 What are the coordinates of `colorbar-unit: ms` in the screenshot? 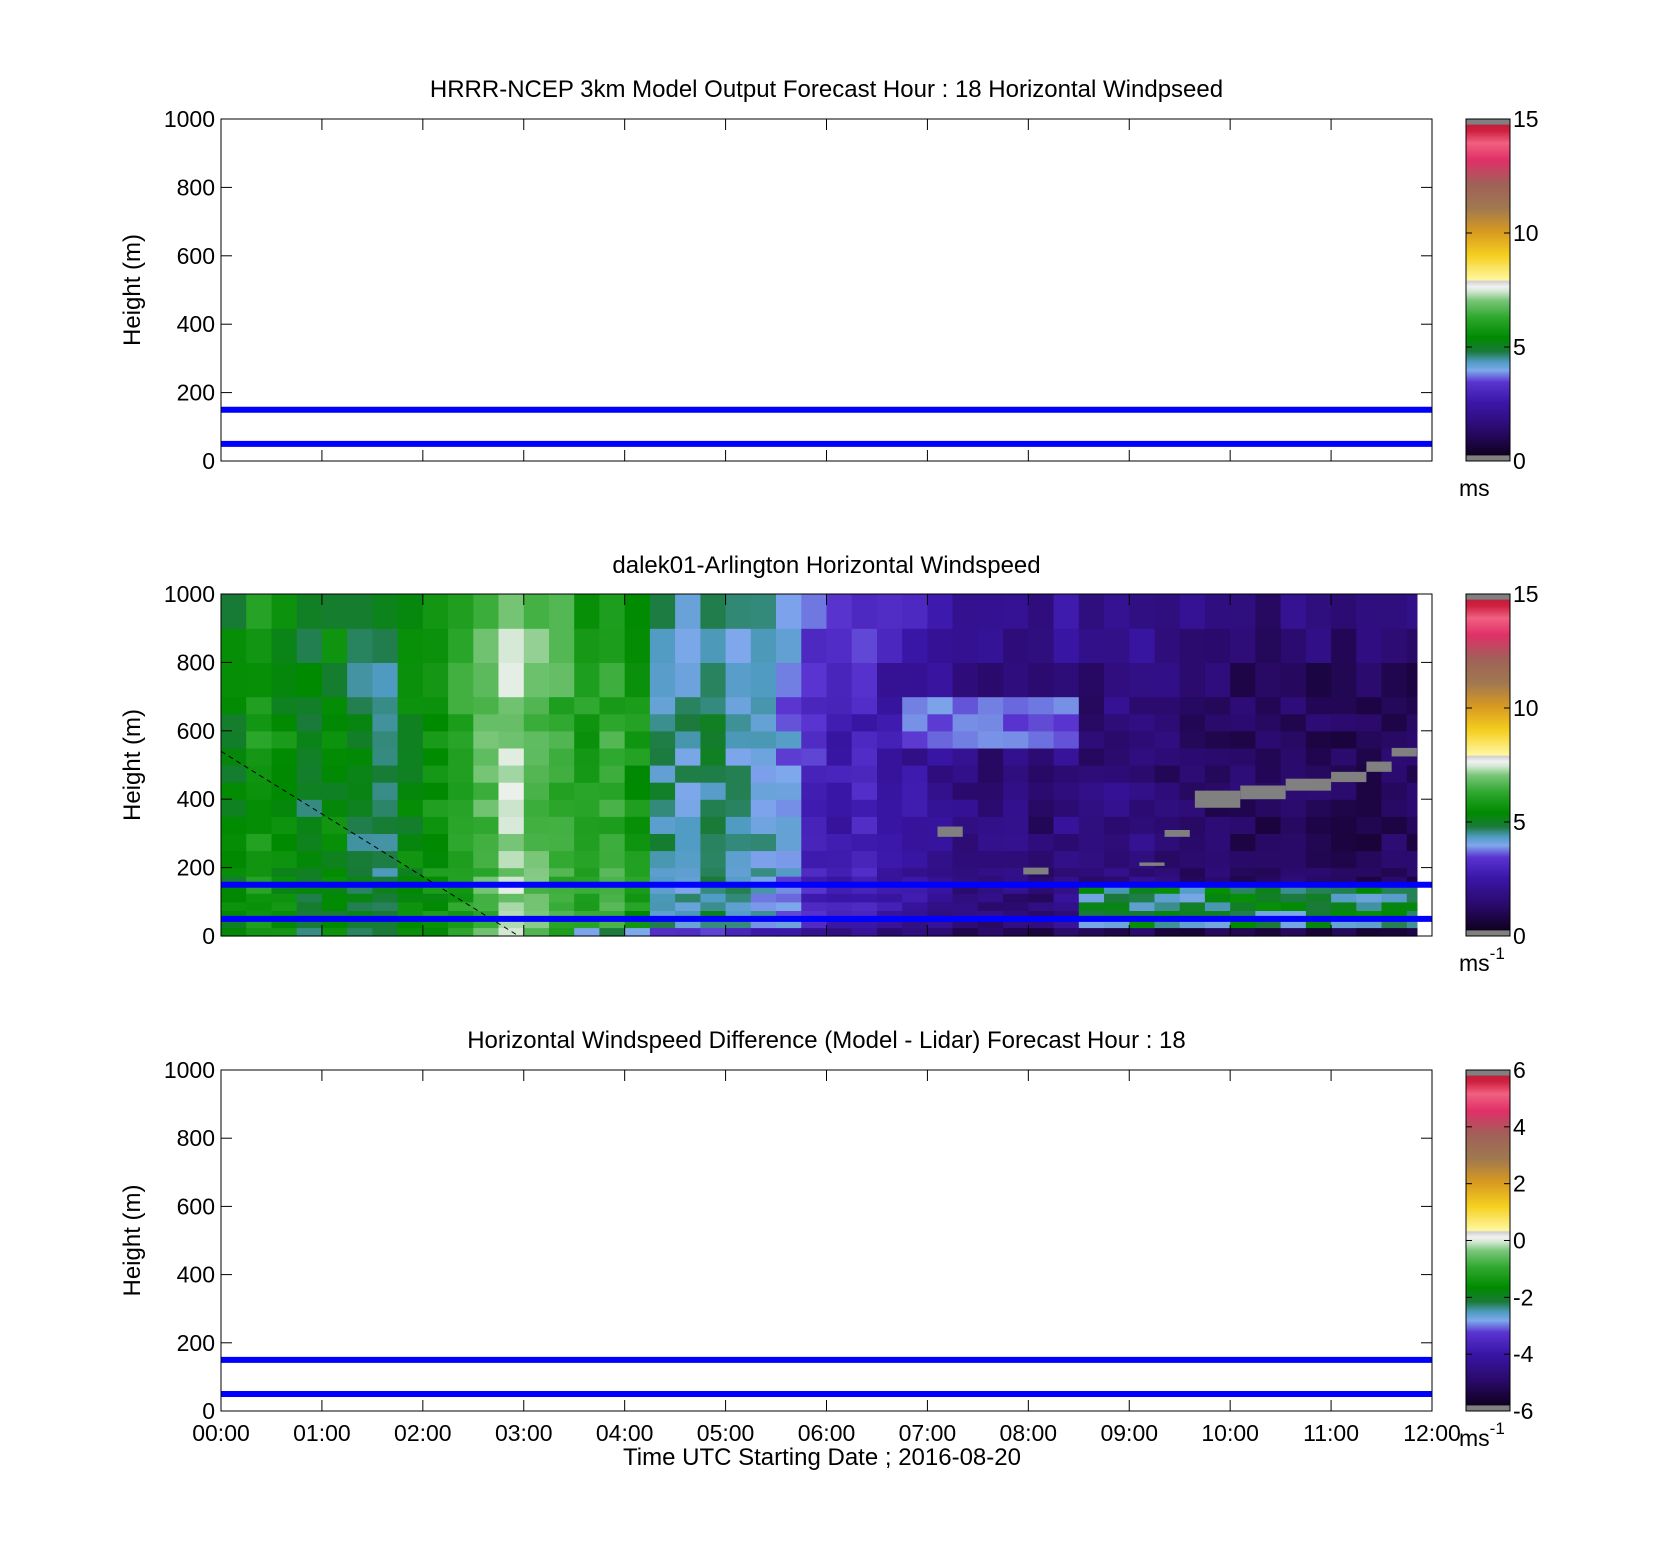 It's located at (1474, 488).